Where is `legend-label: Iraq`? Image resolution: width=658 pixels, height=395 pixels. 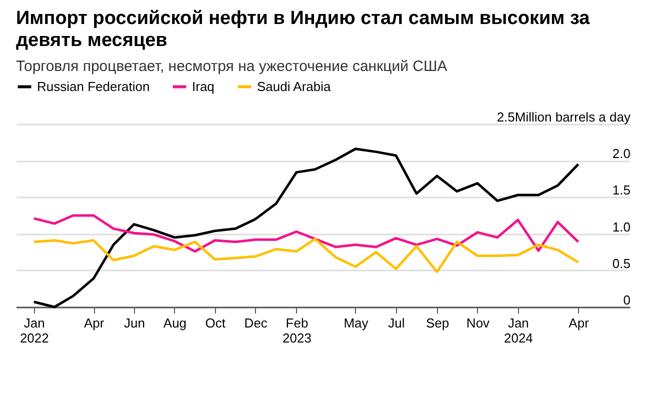
legend-label: Iraq is located at coordinates (203, 86).